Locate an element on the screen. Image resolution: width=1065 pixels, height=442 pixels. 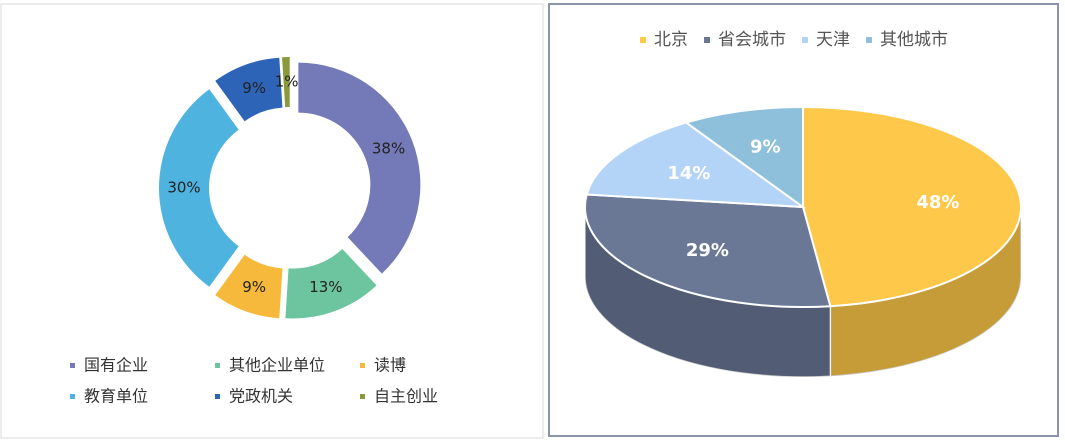
legend-label: 其他企业单位 is located at coordinates (277, 365).